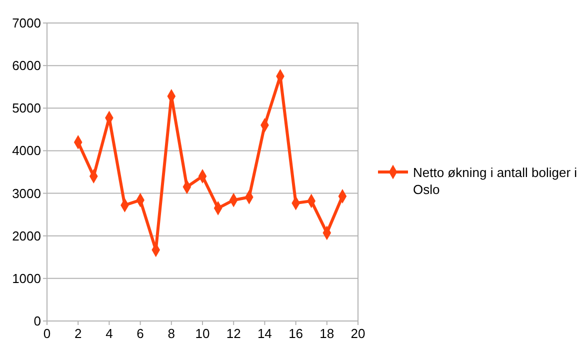  What do you see at coordinates (26, 23) in the screenshot?
I see `y-tick-label: 7000` at bounding box center [26, 23].